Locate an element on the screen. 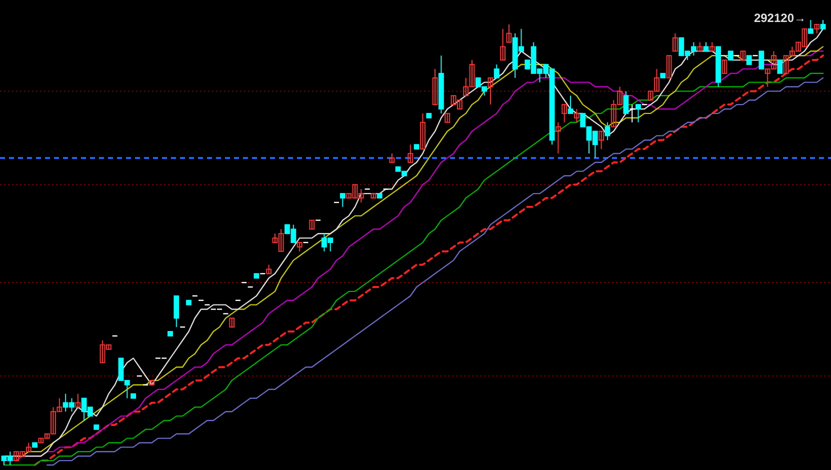  annotation: 292120→ is located at coordinates (780, 18).